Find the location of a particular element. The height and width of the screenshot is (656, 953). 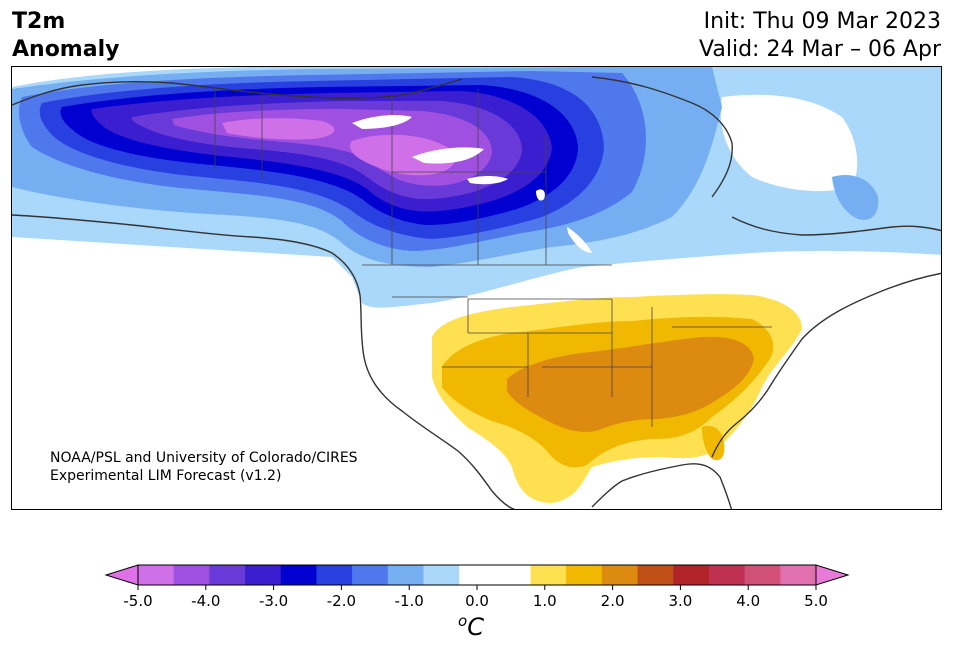

colorbar-tick-label: 5.0 is located at coordinates (816, 601).